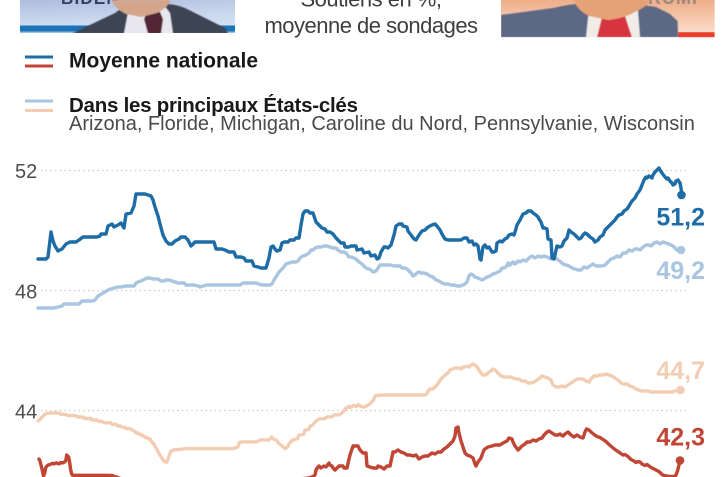 The image size is (725, 477). I want to click on svg-text: 44, so click(26, 413).